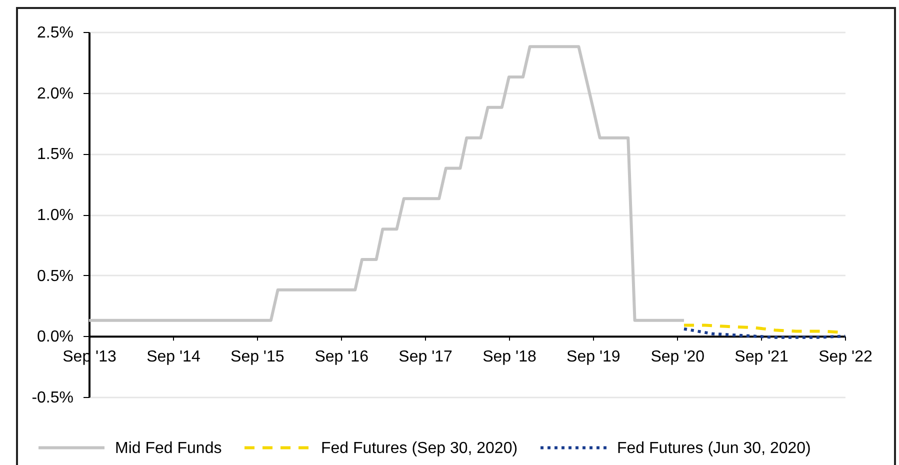  I want to click on y-tick-label: 2.0%, so click(55, 93).